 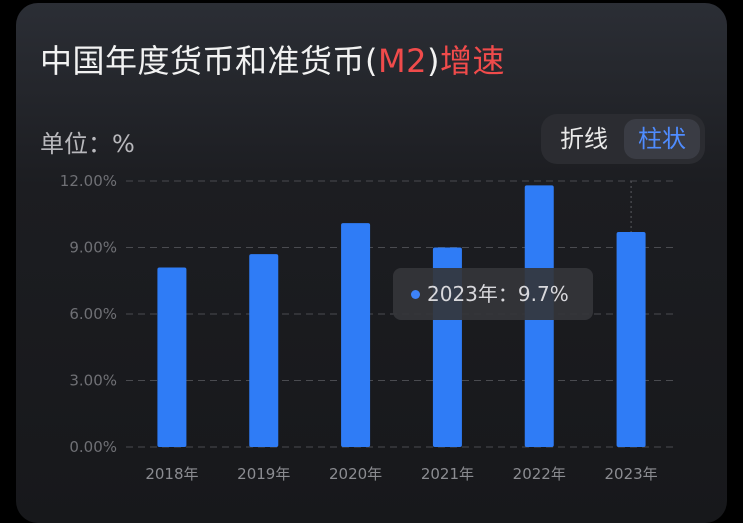 What do you see at coordinates (263, 474) in the screenshot?
I see `x-tick-label: 2019年` at bounding box center [263, 474].